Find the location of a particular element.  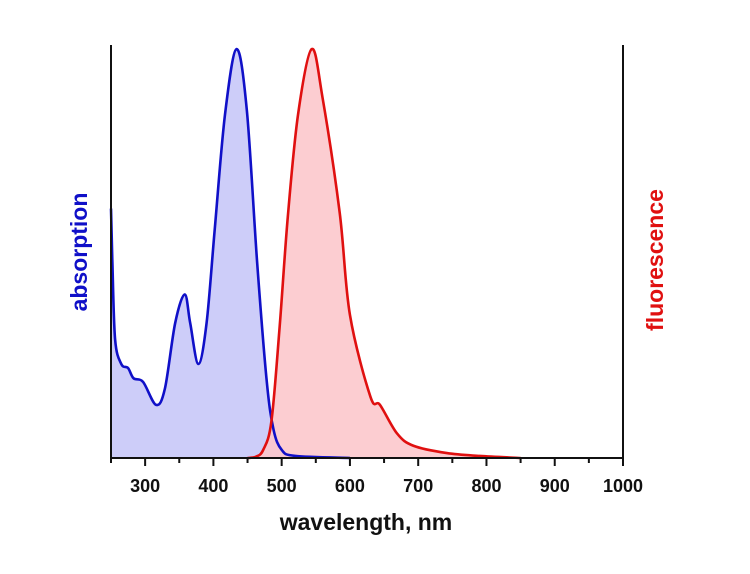

x-tick-label: 800 is located at coordinates (486, 486).